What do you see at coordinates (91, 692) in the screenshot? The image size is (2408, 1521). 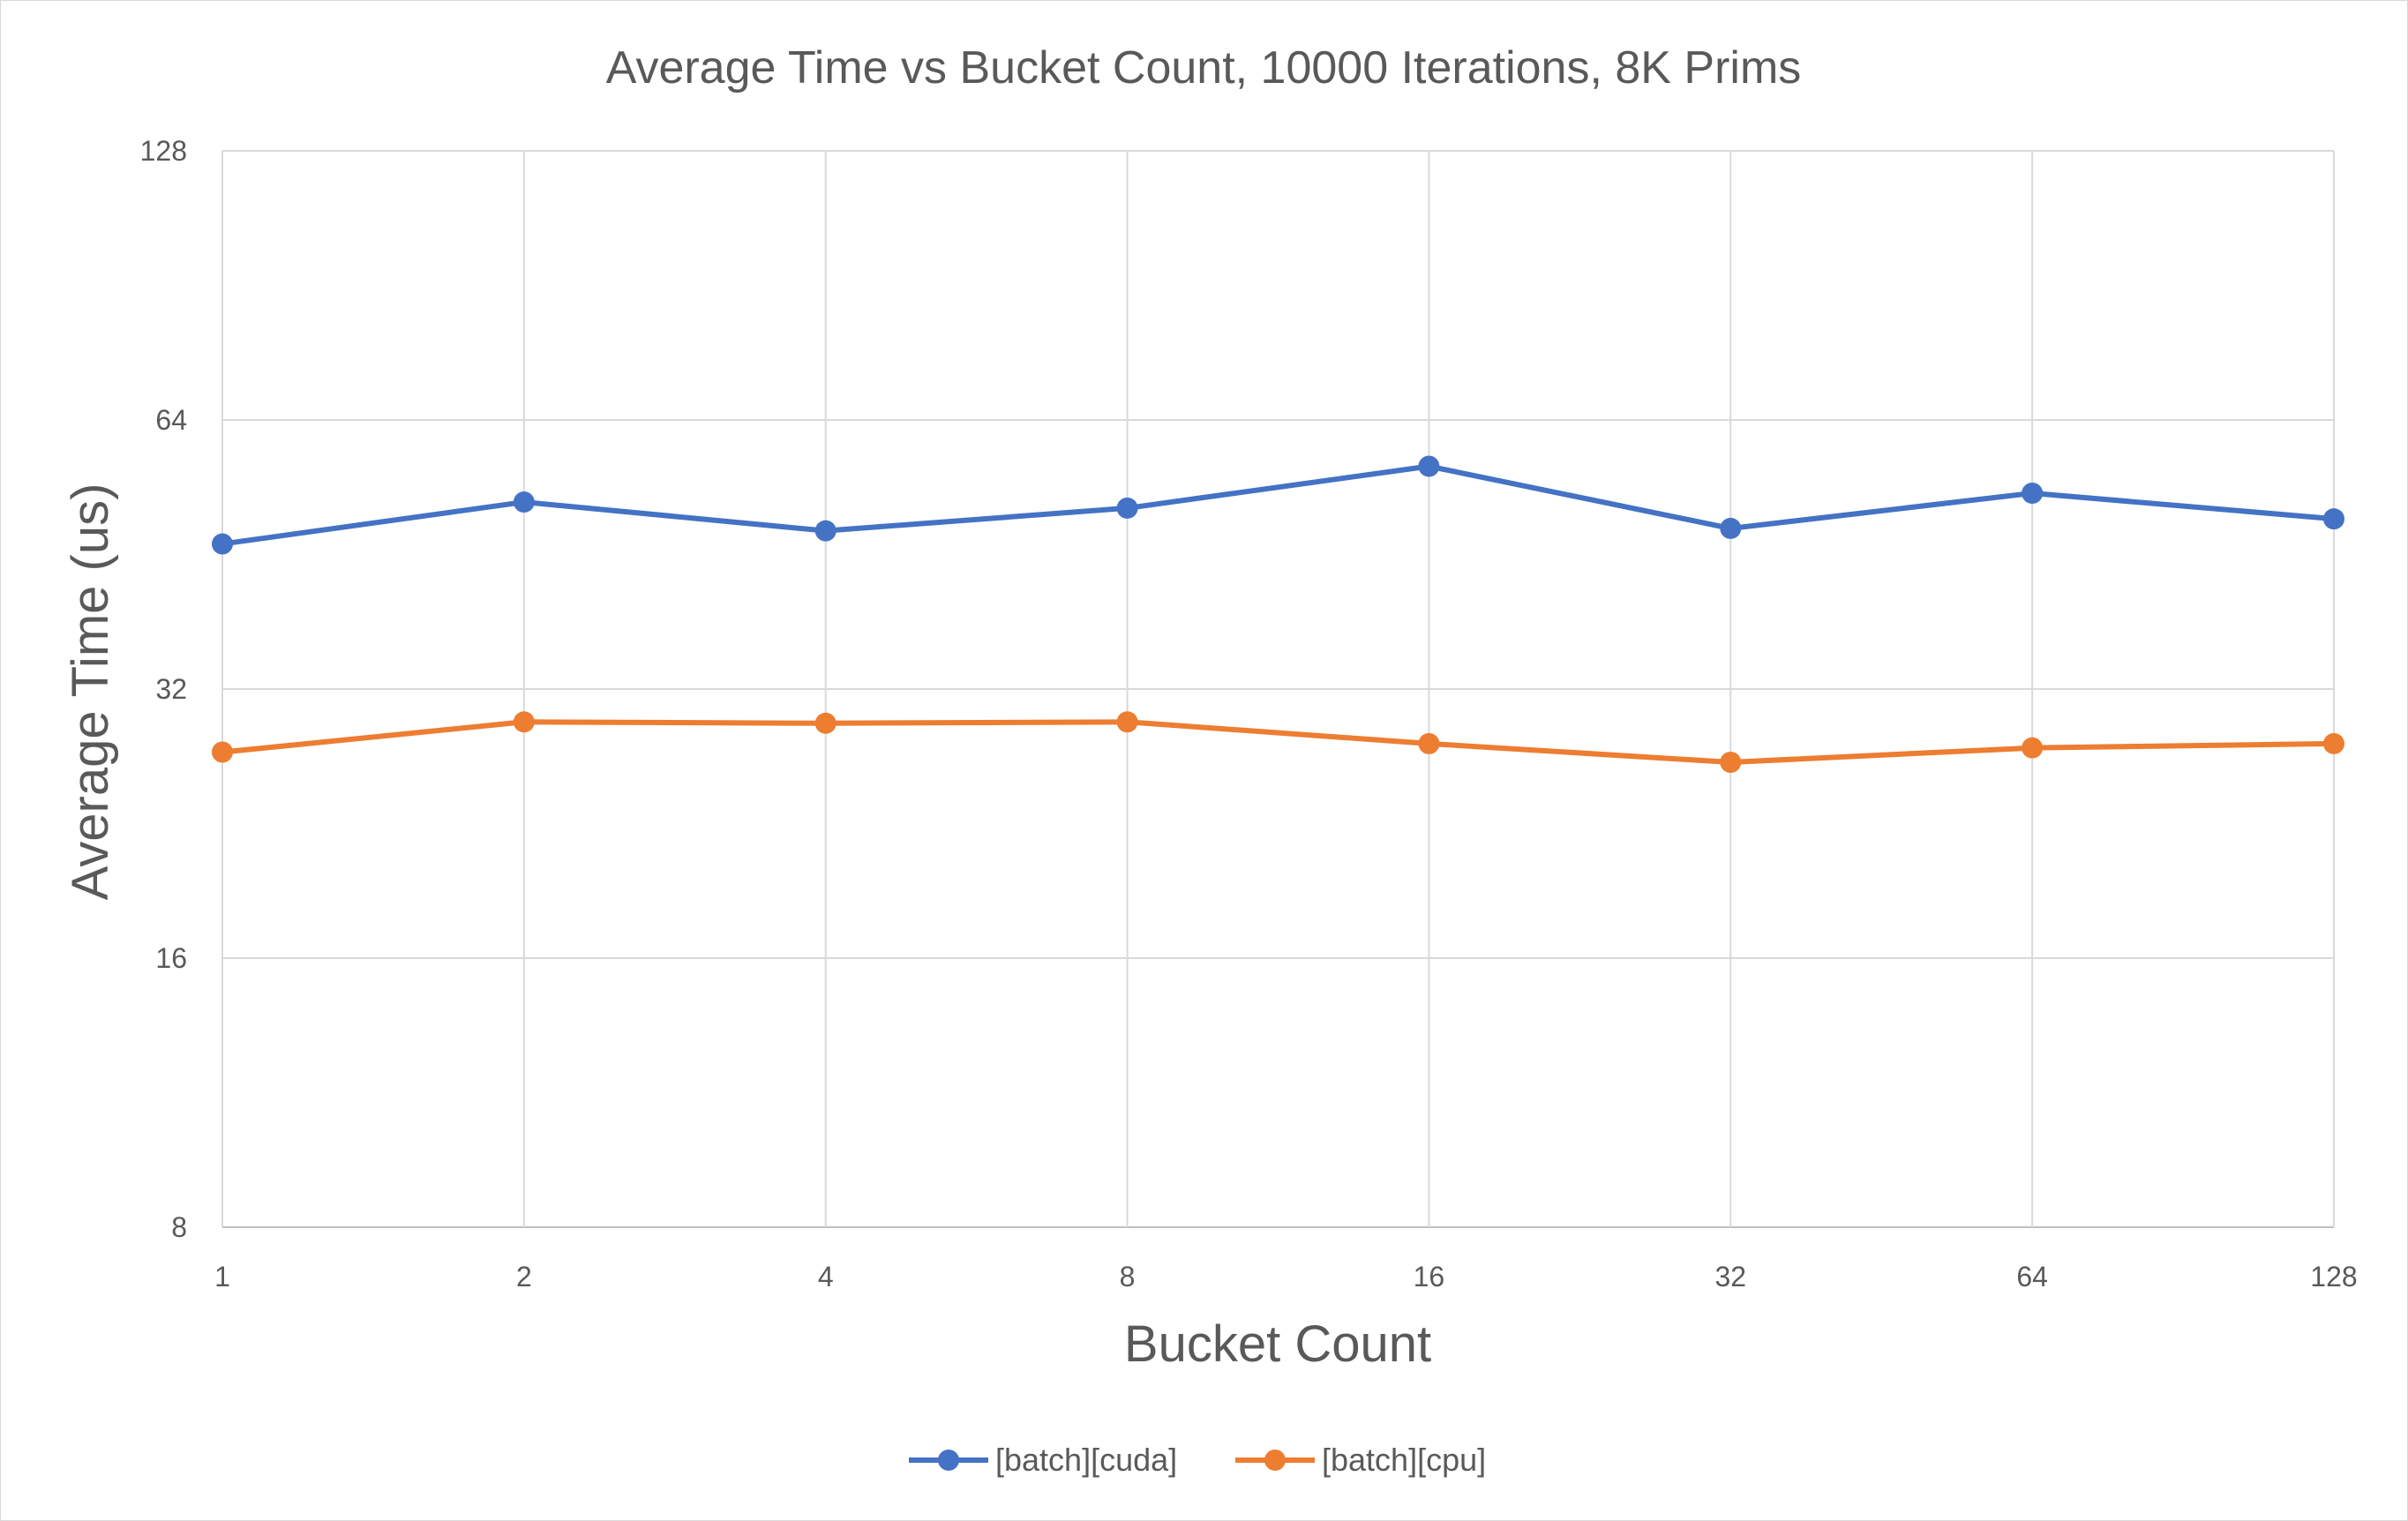 I see `y-axis-title: Average Time (us)` at bounding box center [91, 692].